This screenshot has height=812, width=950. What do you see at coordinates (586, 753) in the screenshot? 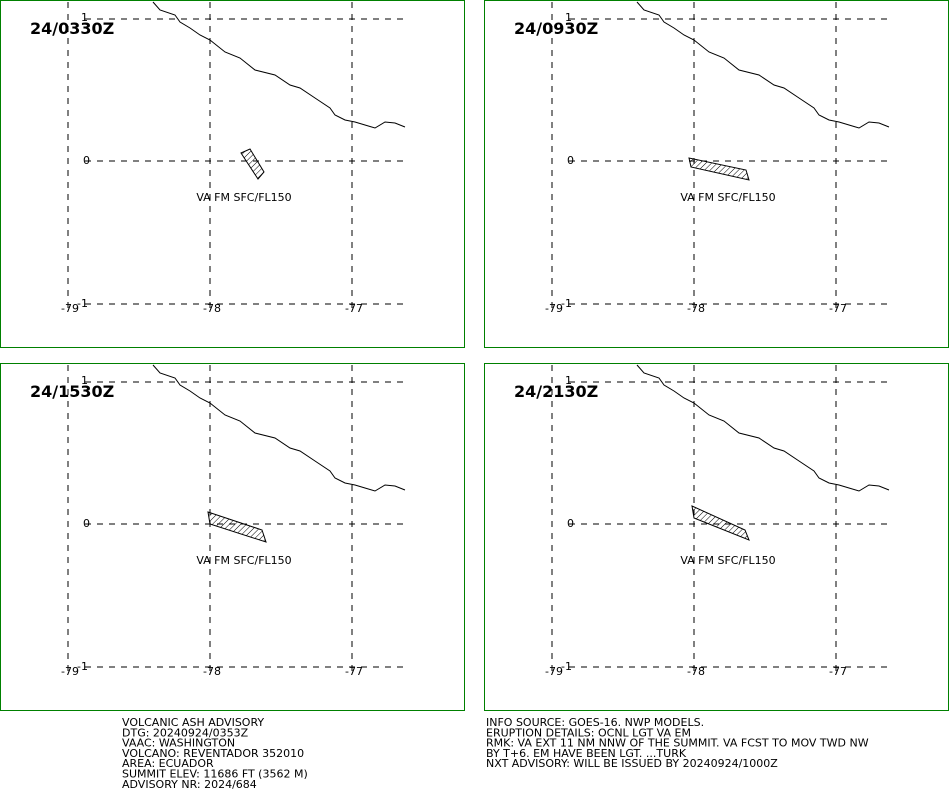
I see `footer-line: BY T+6. EM HAVE BEEN LGT. ...TURK` at bounding box center [586, 753].